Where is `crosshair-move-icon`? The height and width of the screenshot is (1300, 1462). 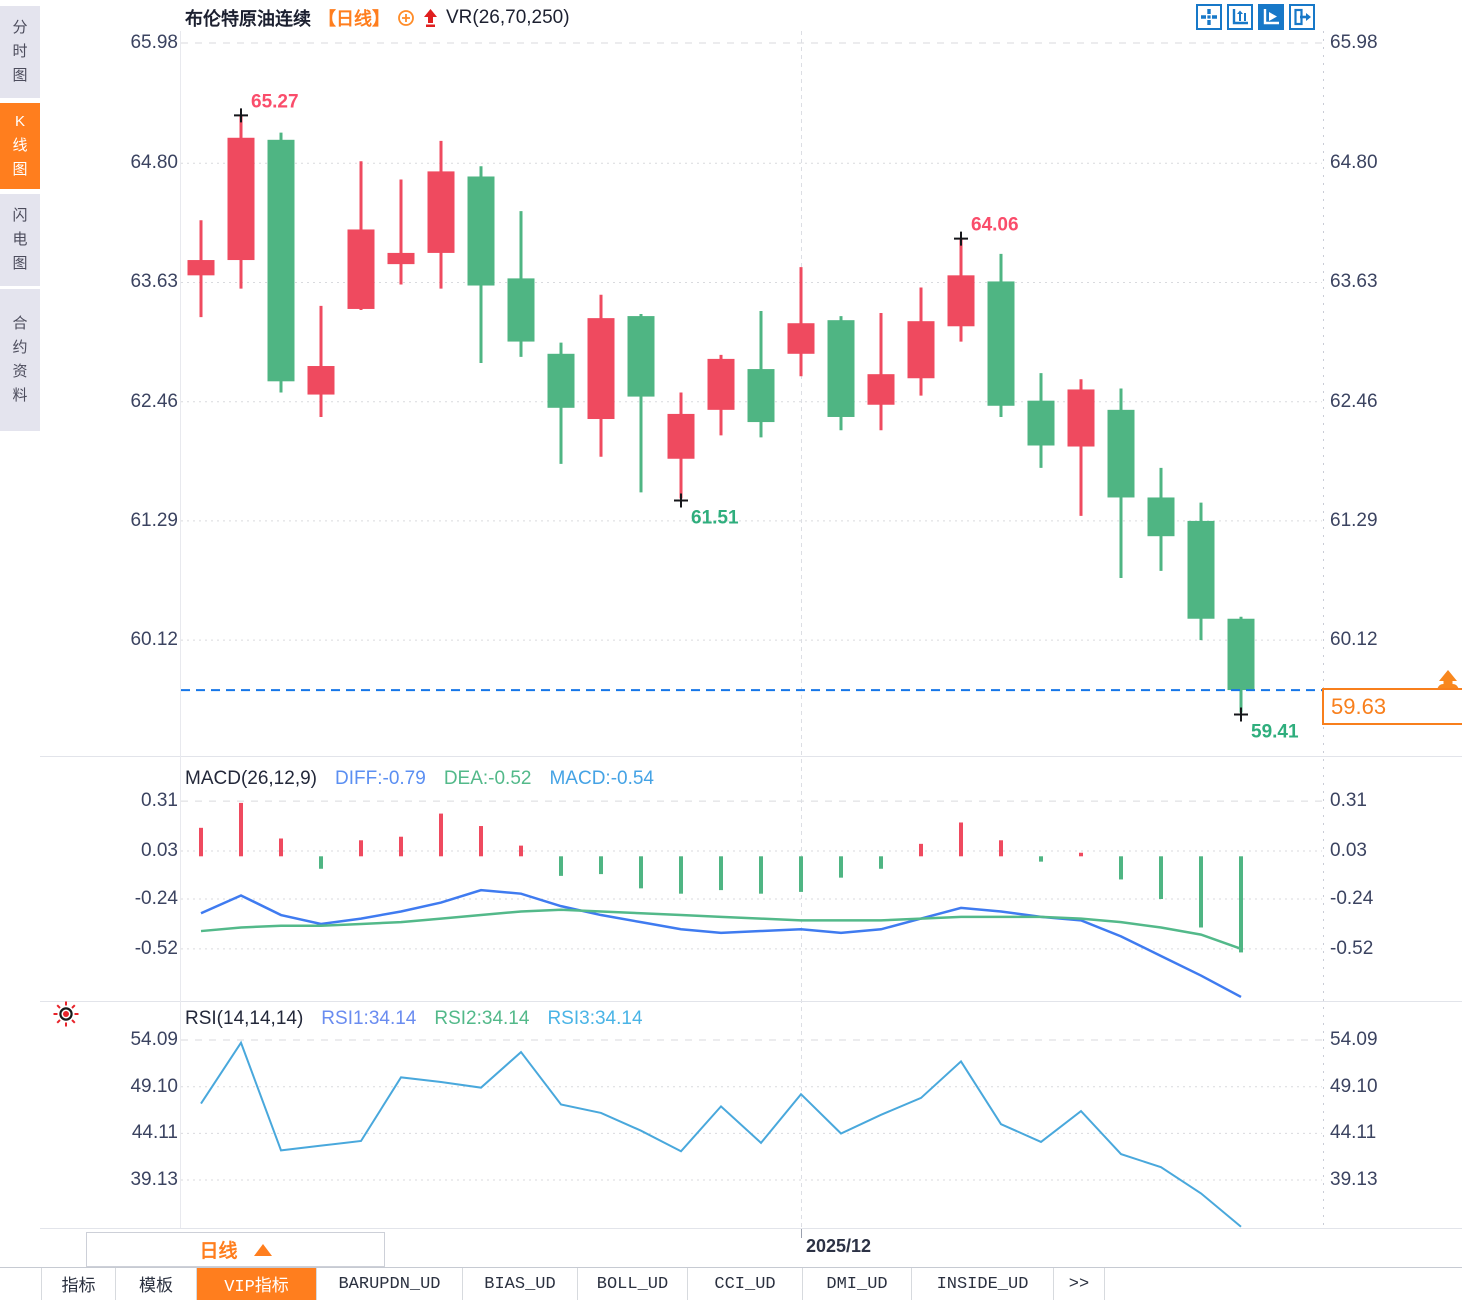
crosshair-move-icon is located at coordinates (1209, 17).